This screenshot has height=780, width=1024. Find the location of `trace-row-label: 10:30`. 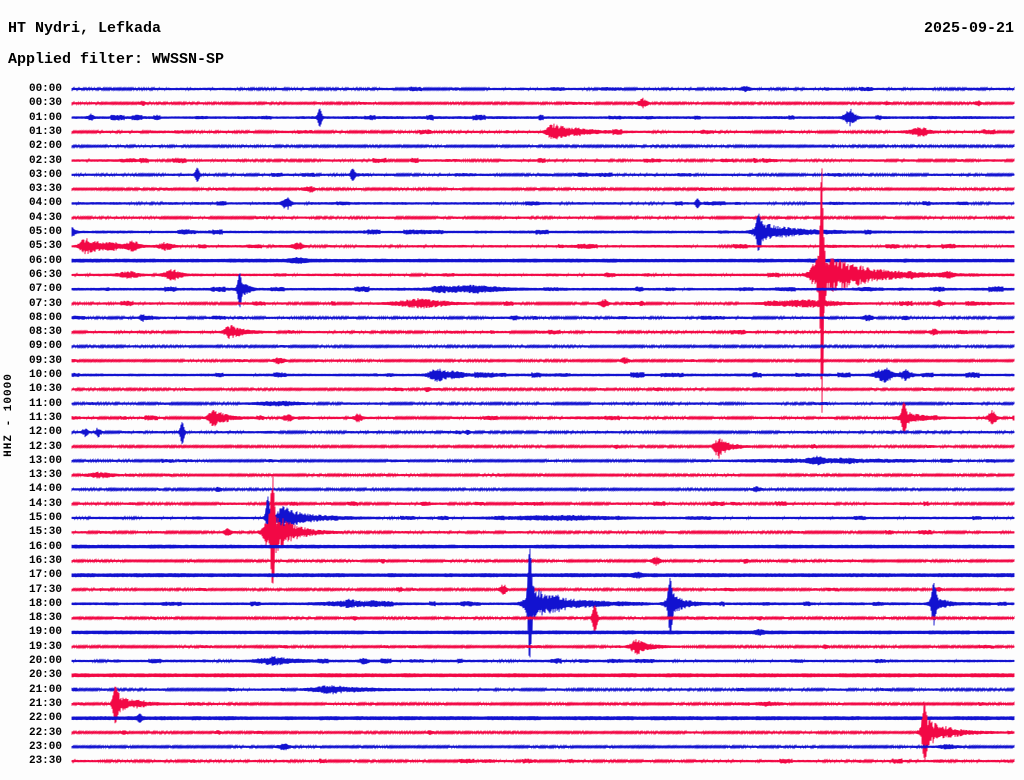

trace-row-label: 10:30 is located at coordinates (45, 389).